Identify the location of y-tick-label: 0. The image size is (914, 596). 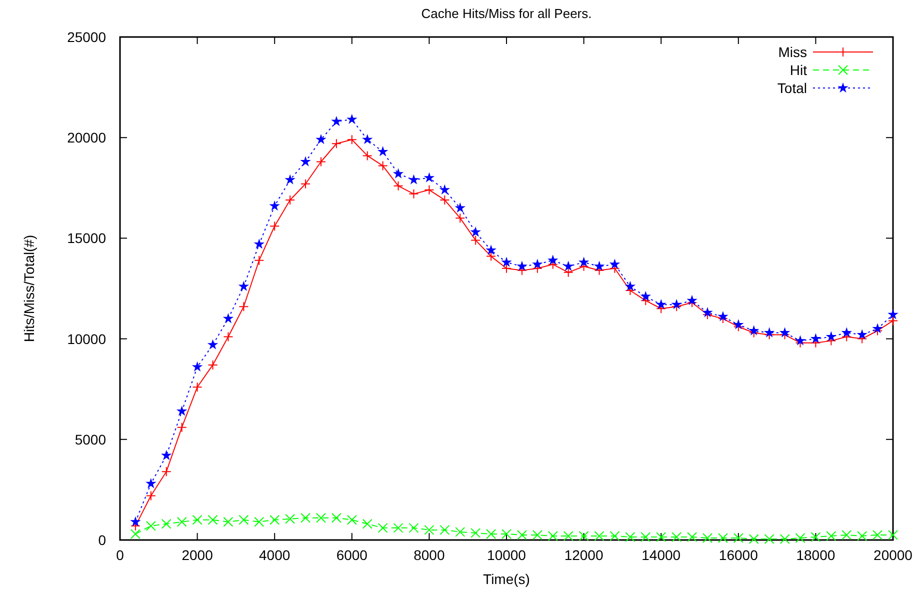
(102, 540).